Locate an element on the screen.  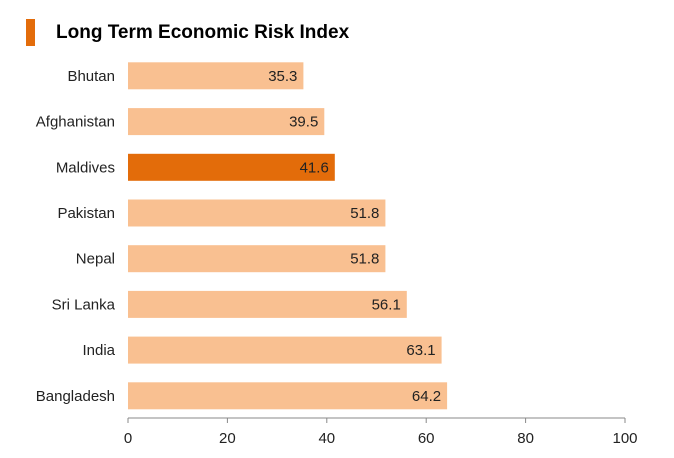
bar-sri-lanka is located at coordinates (267, 304).